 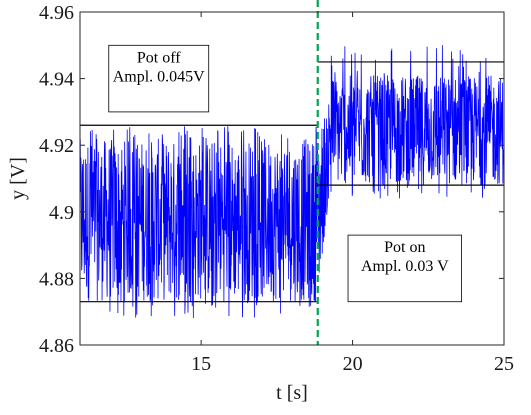 What do you see at coordinates (56, 346) in the screenshot?
I see `y-tick-label: 4.86` at bounding box center [56, 346].